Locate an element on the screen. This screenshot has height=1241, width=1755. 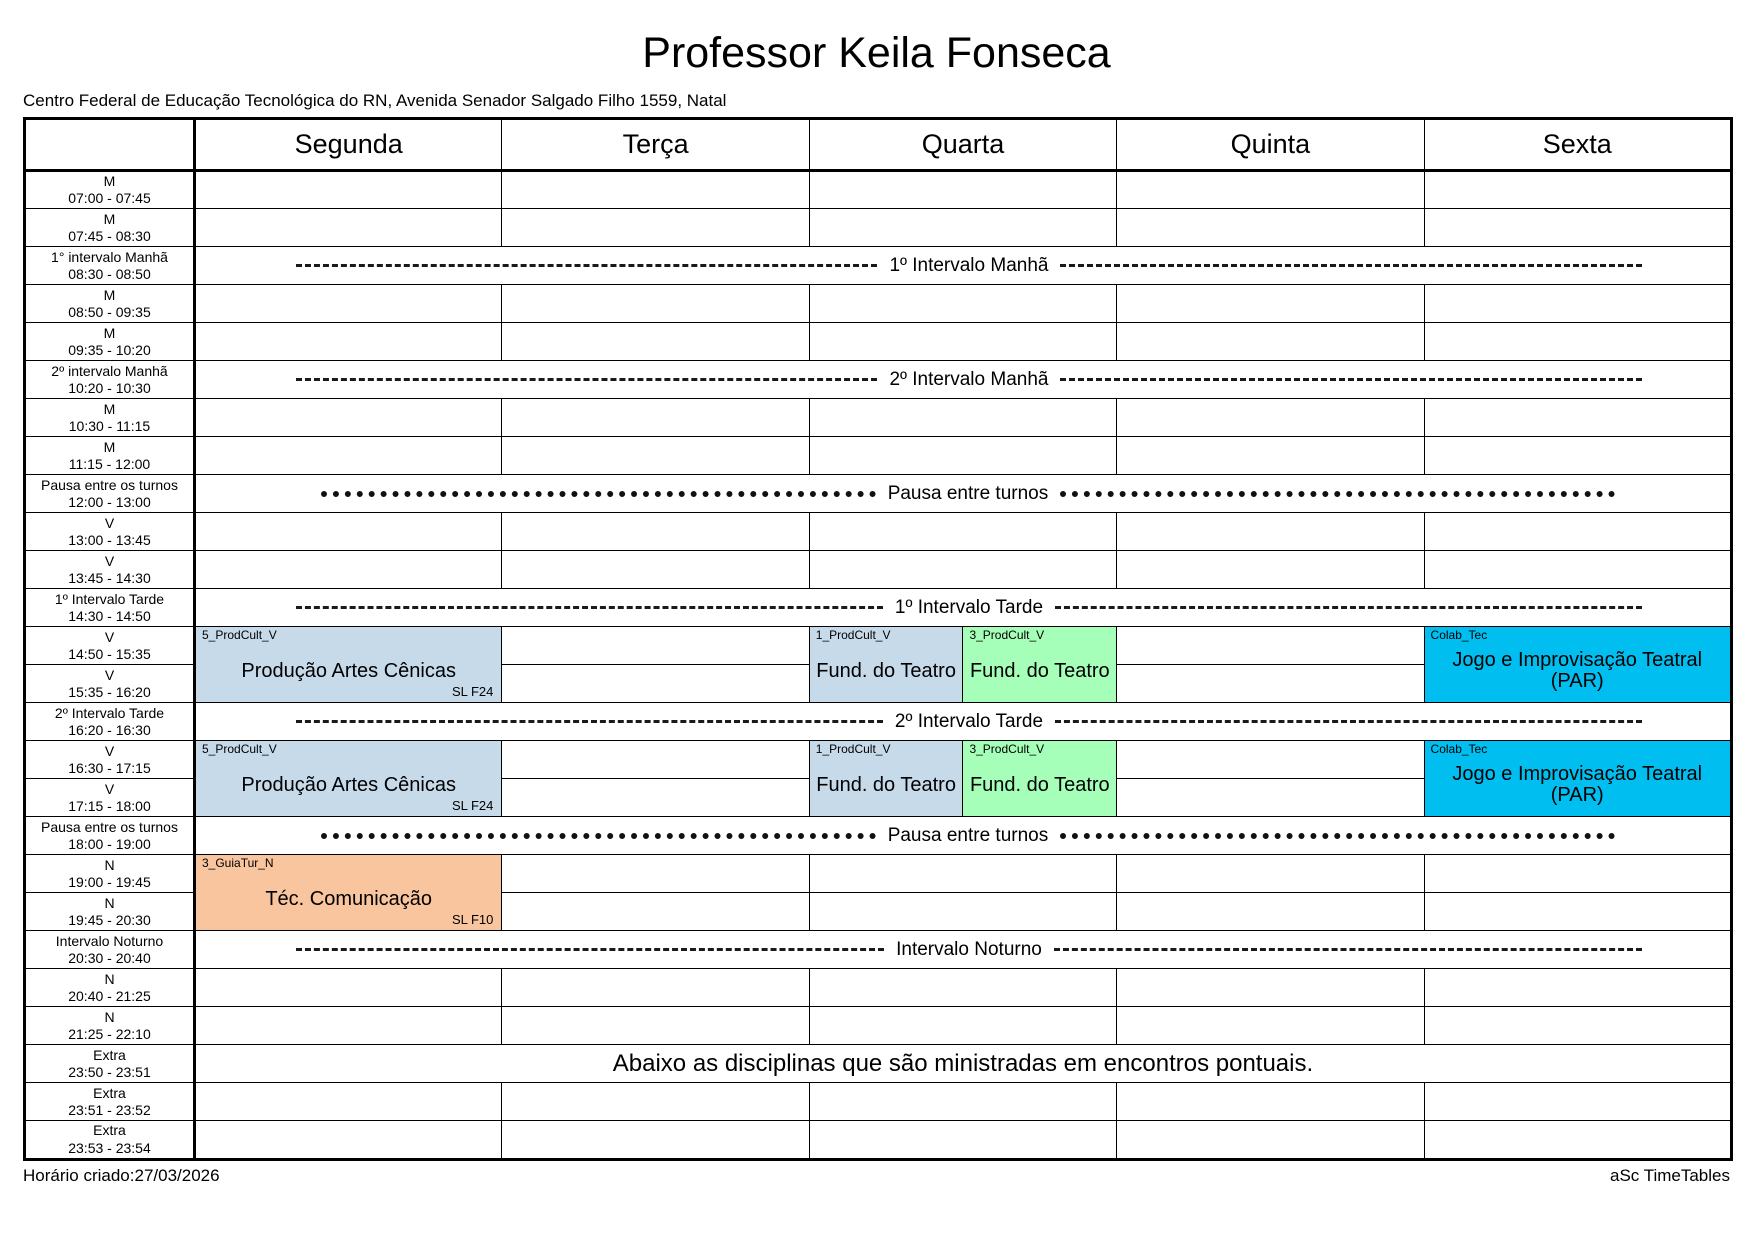
table-row: M 07:45 - 08:30 is located at coordinates (878, 228).